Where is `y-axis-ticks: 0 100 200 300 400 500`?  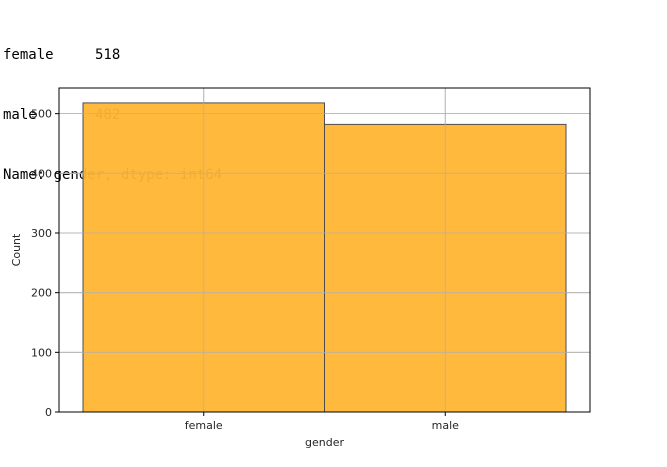
y-axis-ticks: 0 100 200 300 400 500 is located at coordinates (45, 263).